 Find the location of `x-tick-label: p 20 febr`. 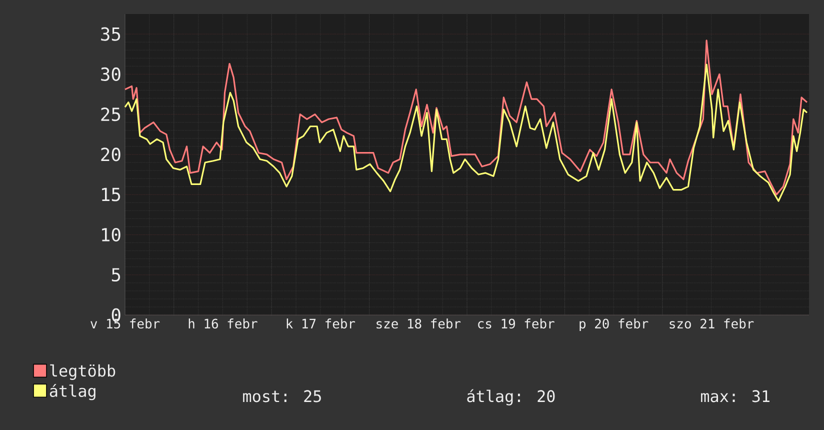

x-tick-label: p 20 febr is located at coordinates (614, 325).